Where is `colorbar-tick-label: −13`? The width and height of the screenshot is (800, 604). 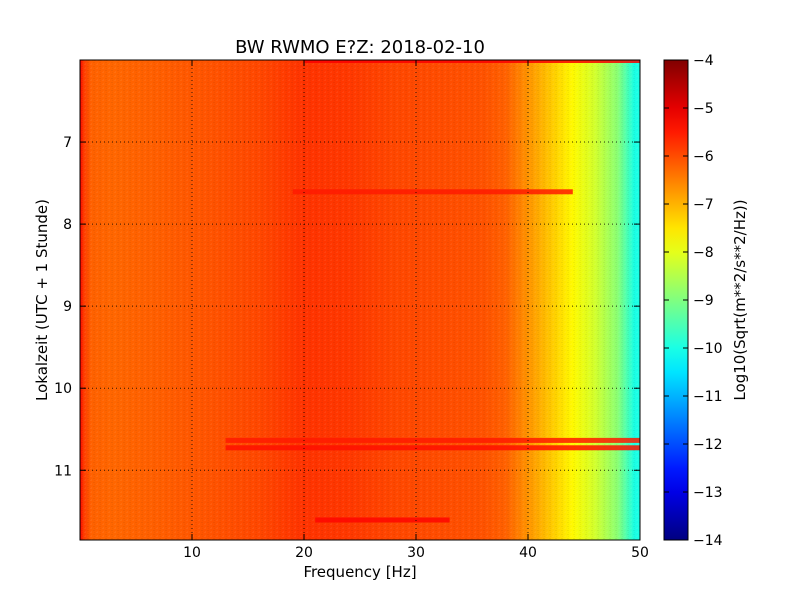
colorbar-tick-label: −13 is located at coordinates (708, 493).